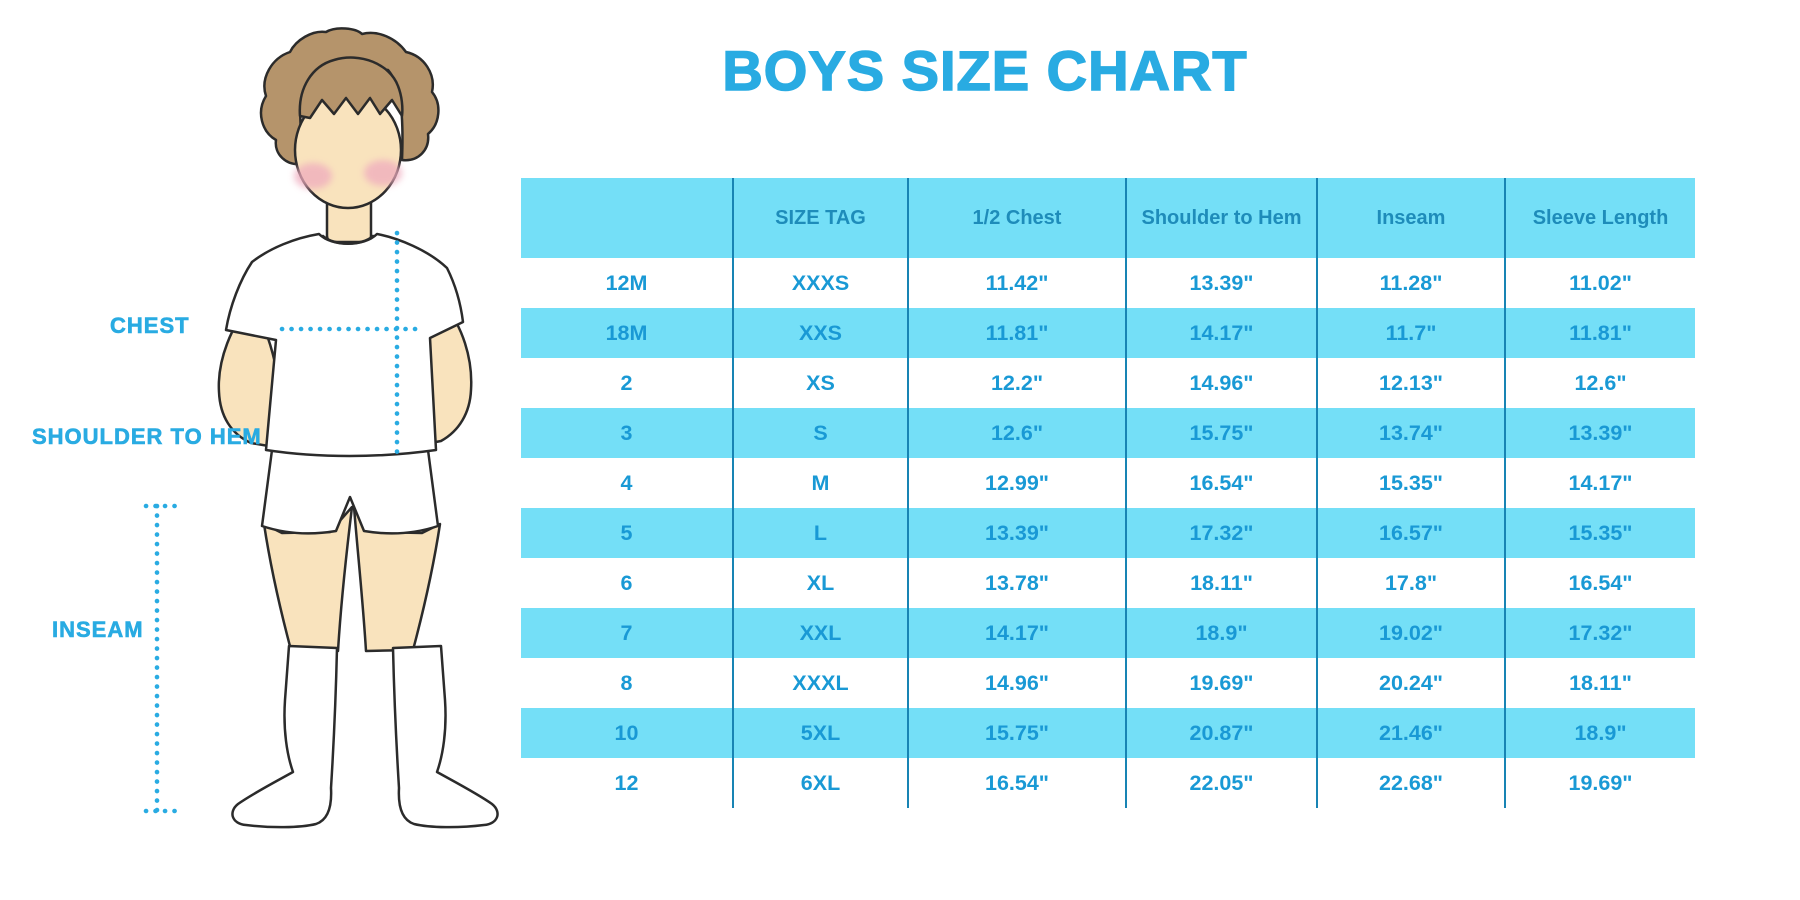  I want to click on value-cell: 20.87", so click(1221, 733).